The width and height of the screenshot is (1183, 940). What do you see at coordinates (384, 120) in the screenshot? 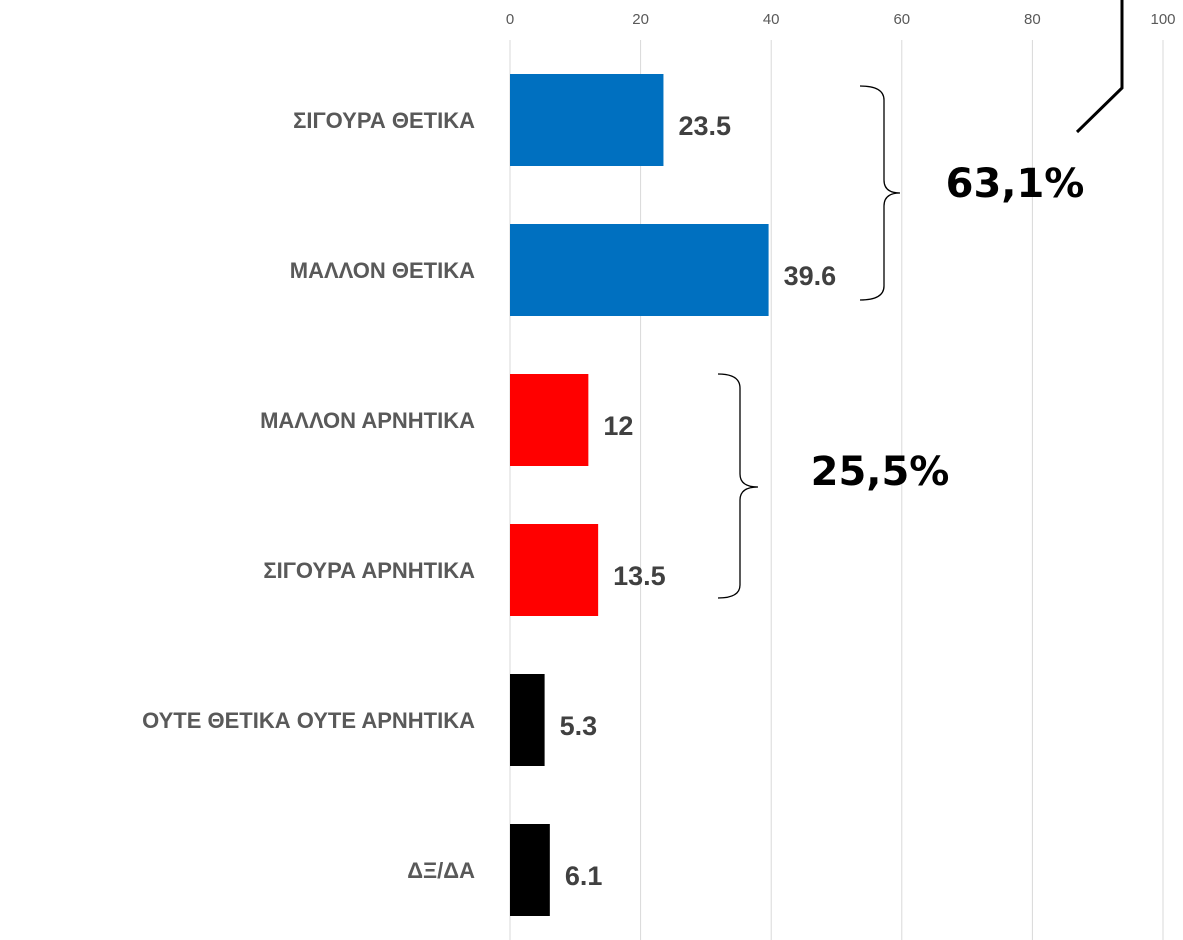
I see `y-tick-label: ΣΙΓΟΥΡΑ ΘΕΤΙΚΑ` at bounding box center [384, 120].